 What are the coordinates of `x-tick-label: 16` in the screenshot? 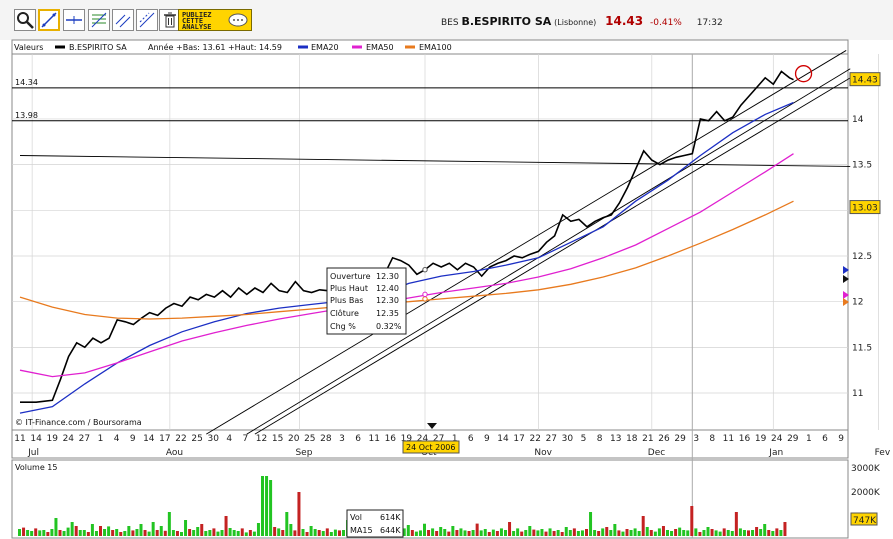 It's located at (391, 439).